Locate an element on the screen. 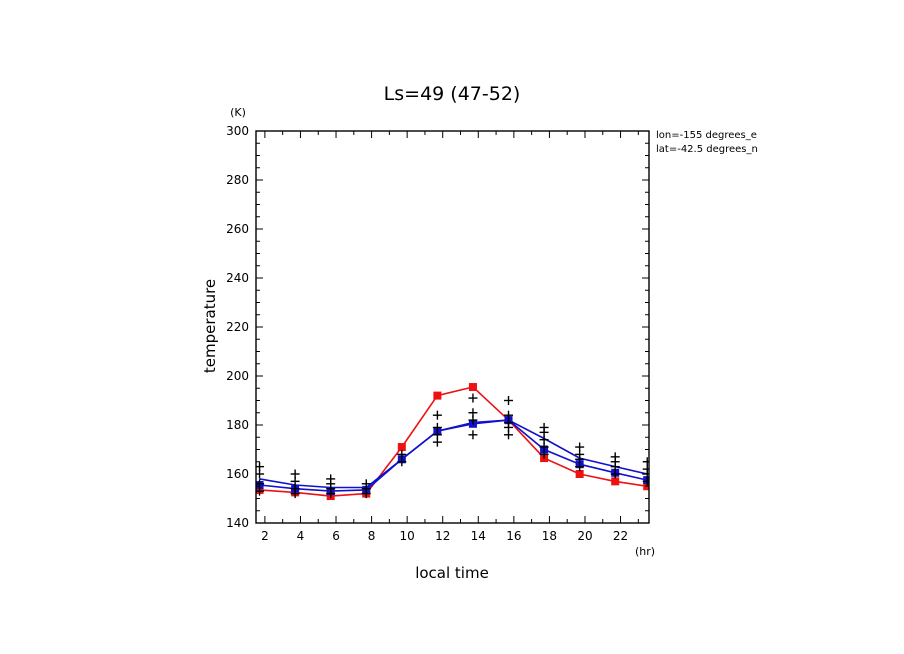  y-tick-label: 280 is located at coordinates (237, 180).